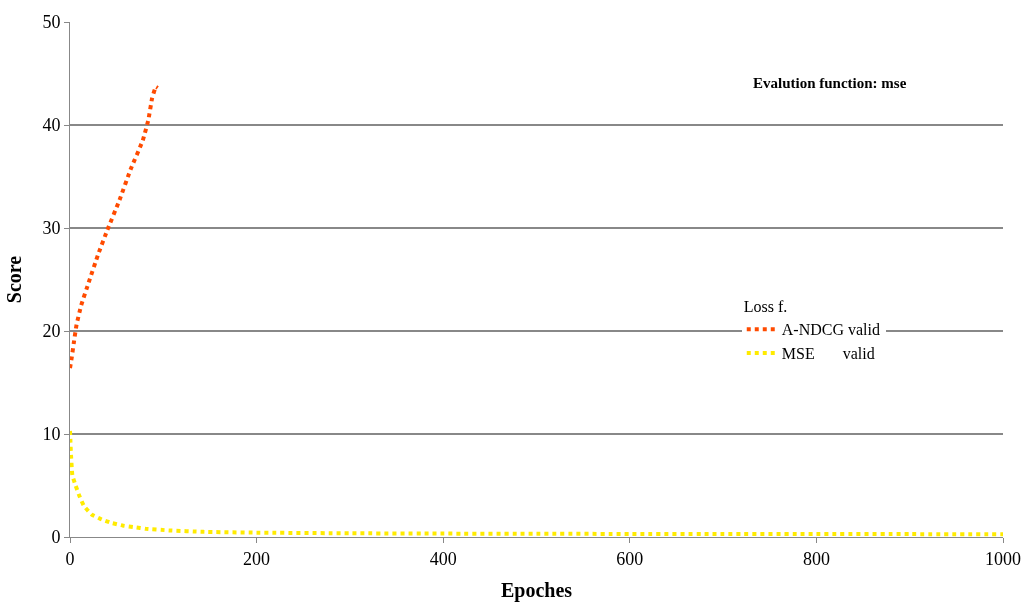 The image size is (1033, 610). I want to click on y-tick-label: 20, so click(51, 331).